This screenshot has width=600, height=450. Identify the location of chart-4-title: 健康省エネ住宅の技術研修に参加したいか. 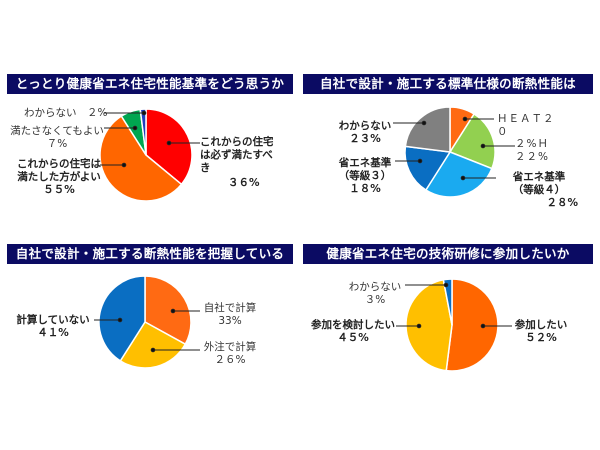
(448, 254).